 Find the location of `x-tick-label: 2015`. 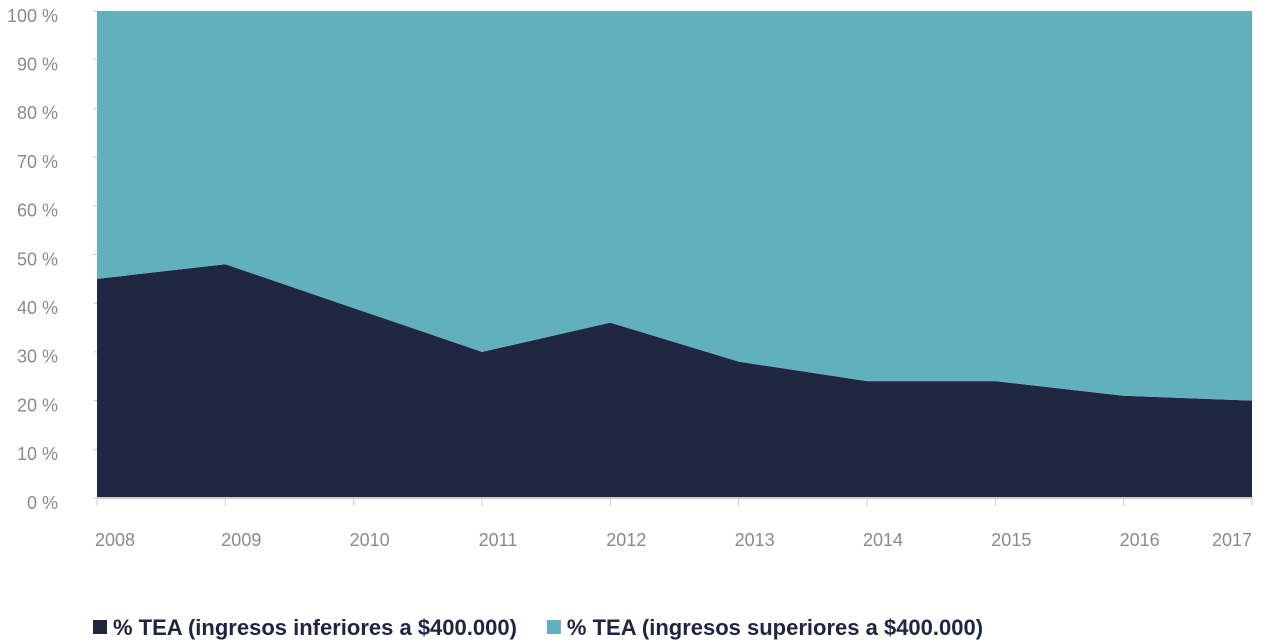

x-tick-label: 2015 is located at coordinates (1011, 540).